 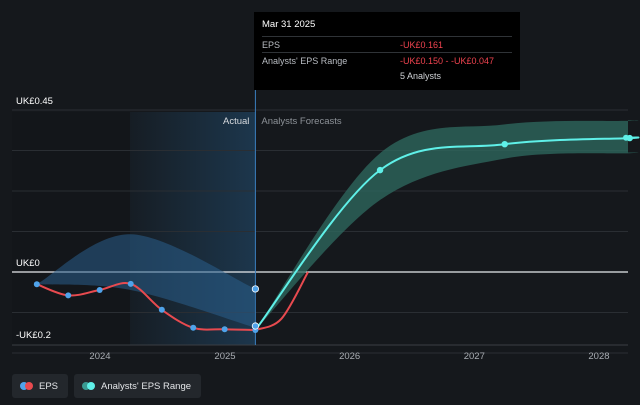 What do you see at coordinates (349, 356) in the screenshot?
I see `x-tick-label-2: 2026` at bounding box center [349, 356].